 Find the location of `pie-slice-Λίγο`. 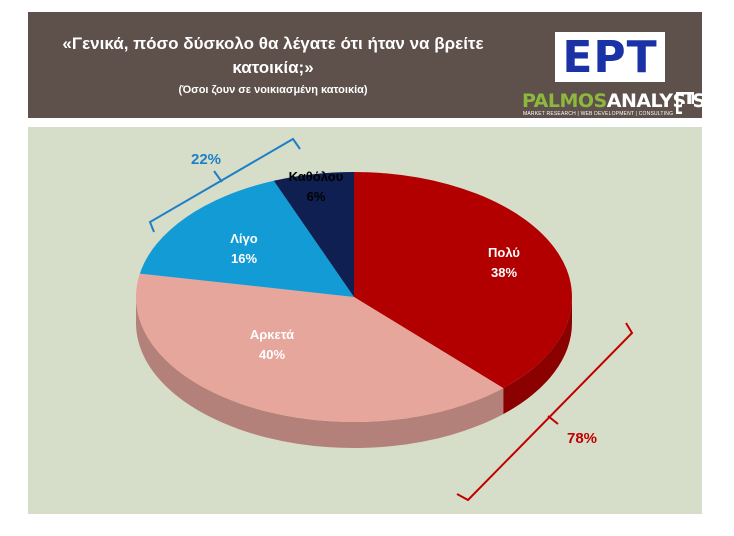

pie-slice-Λίγο is located at coordinates (246, 238).